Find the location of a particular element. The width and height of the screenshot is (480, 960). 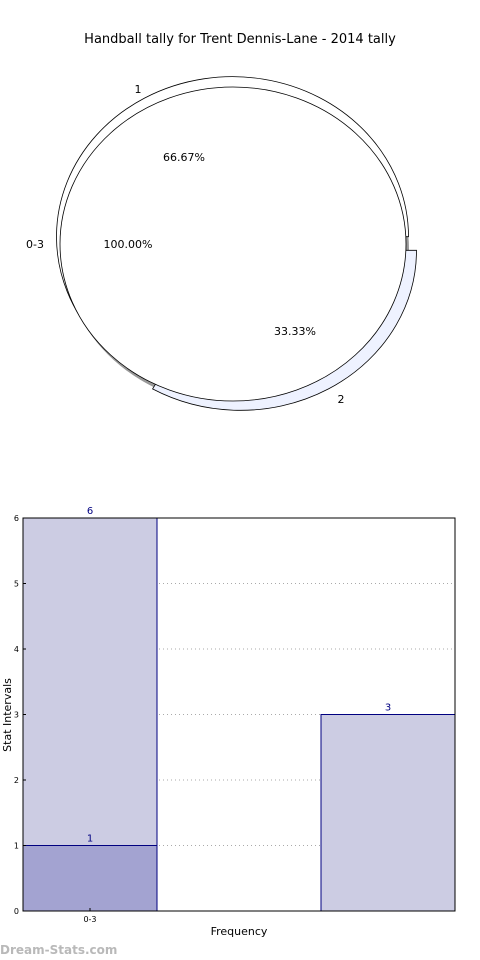

x-axis-label: Frequency is located at coordinates (239, 931).